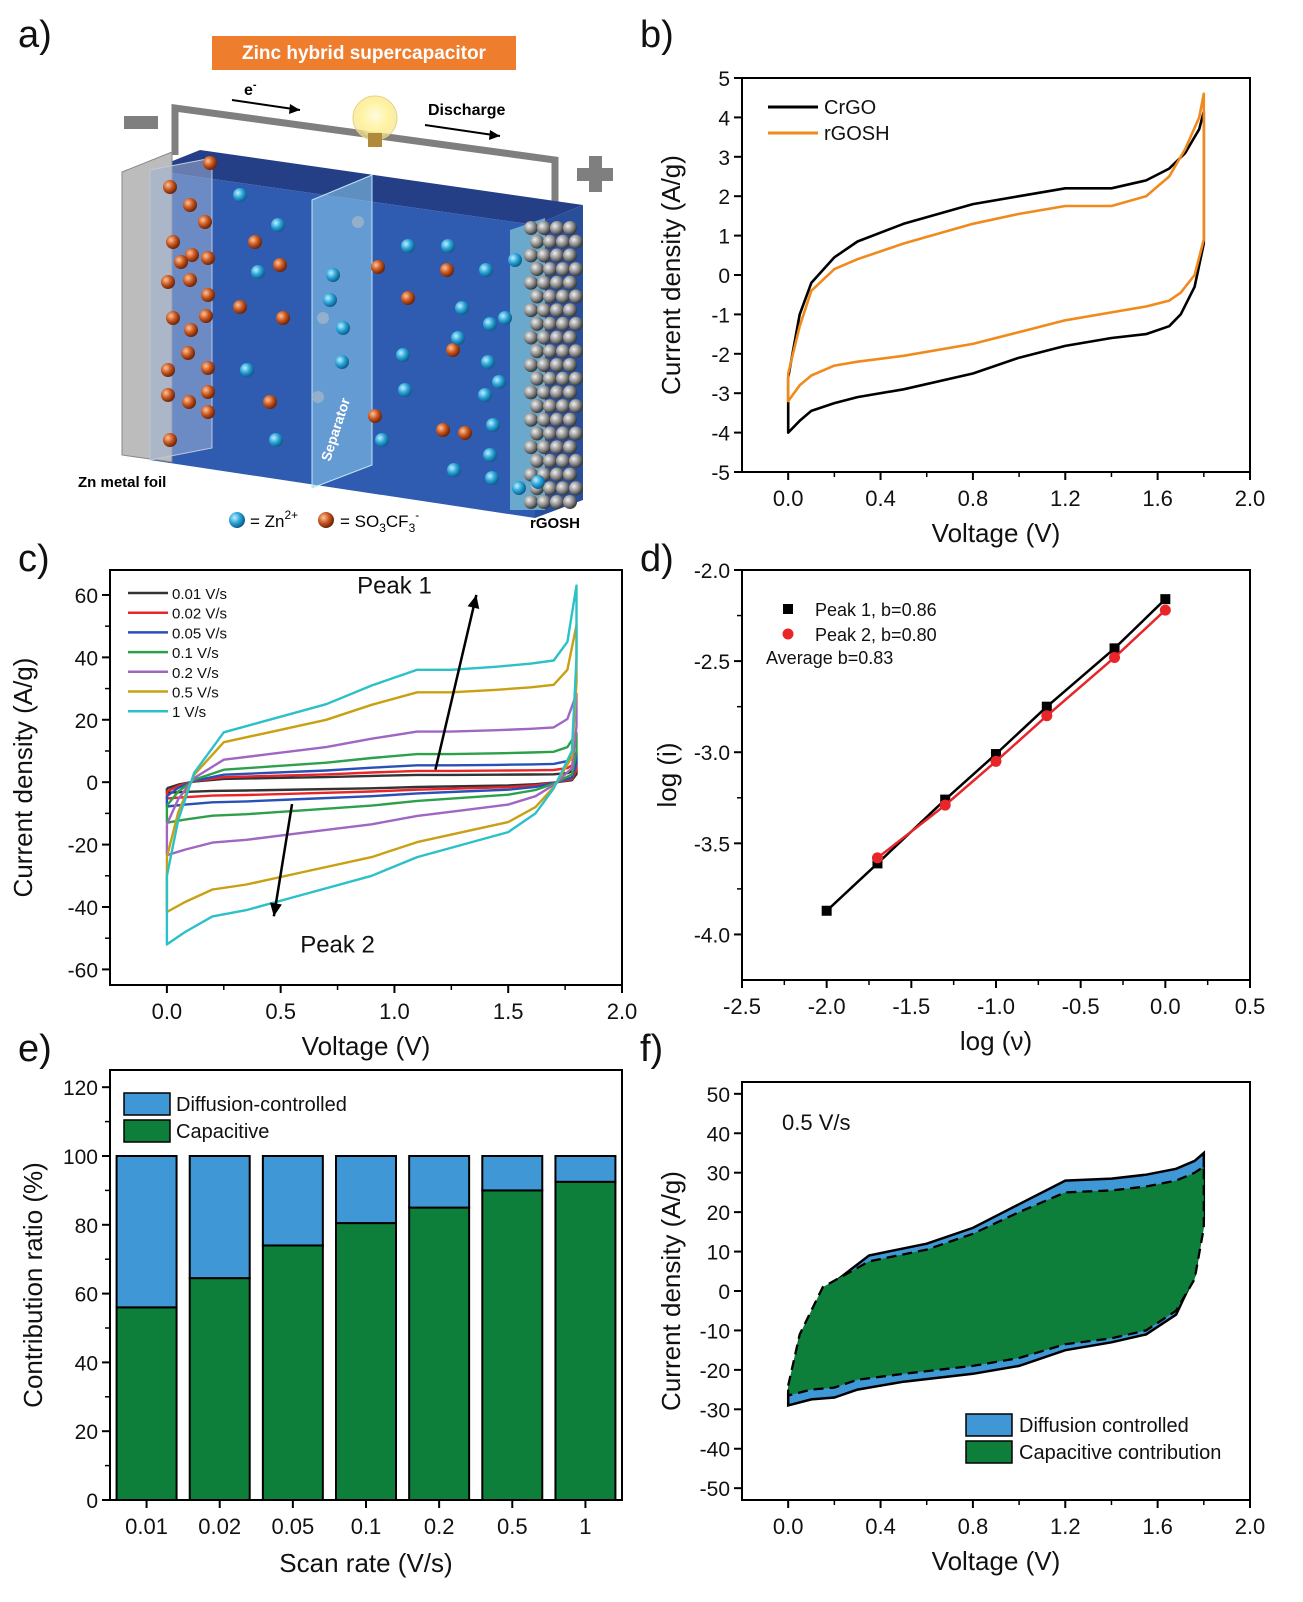 This screenshot has height=1602, width=1303. I want to click on x-tick-label: 0.4, so click(880, 498).